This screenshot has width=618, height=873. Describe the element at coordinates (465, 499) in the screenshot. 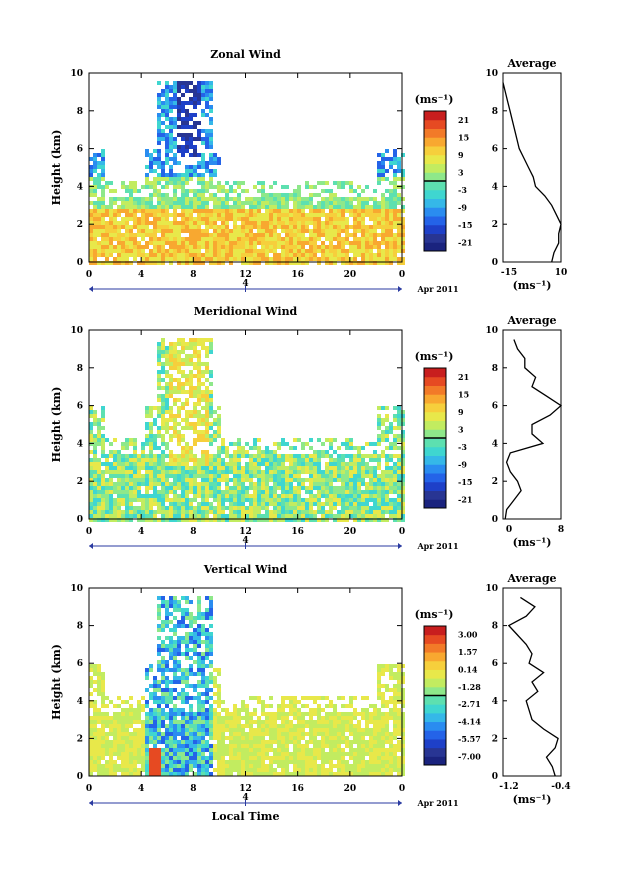

I see `colorbar-tick-label: -21` at that location.